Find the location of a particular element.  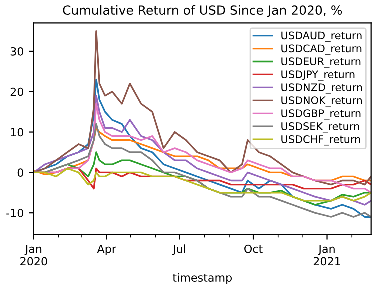

legend-label: USDNOK_return is located at coordinates (322, 101).